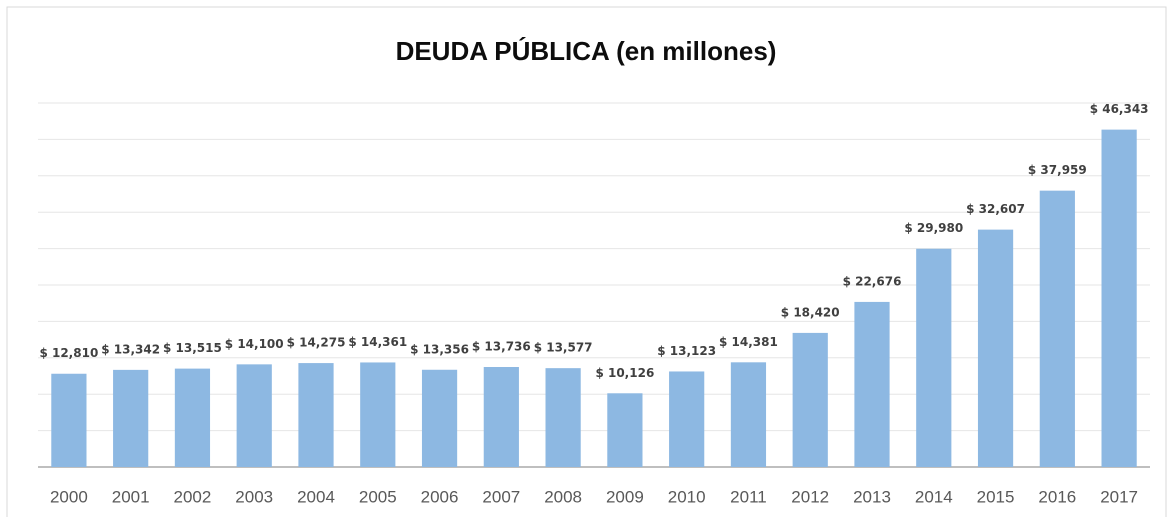 This screenshot has height=517, width=1173. Describe the element at coordinates (378, 496) in the screenshot. I see `x-tick-label: 2005` at that location.